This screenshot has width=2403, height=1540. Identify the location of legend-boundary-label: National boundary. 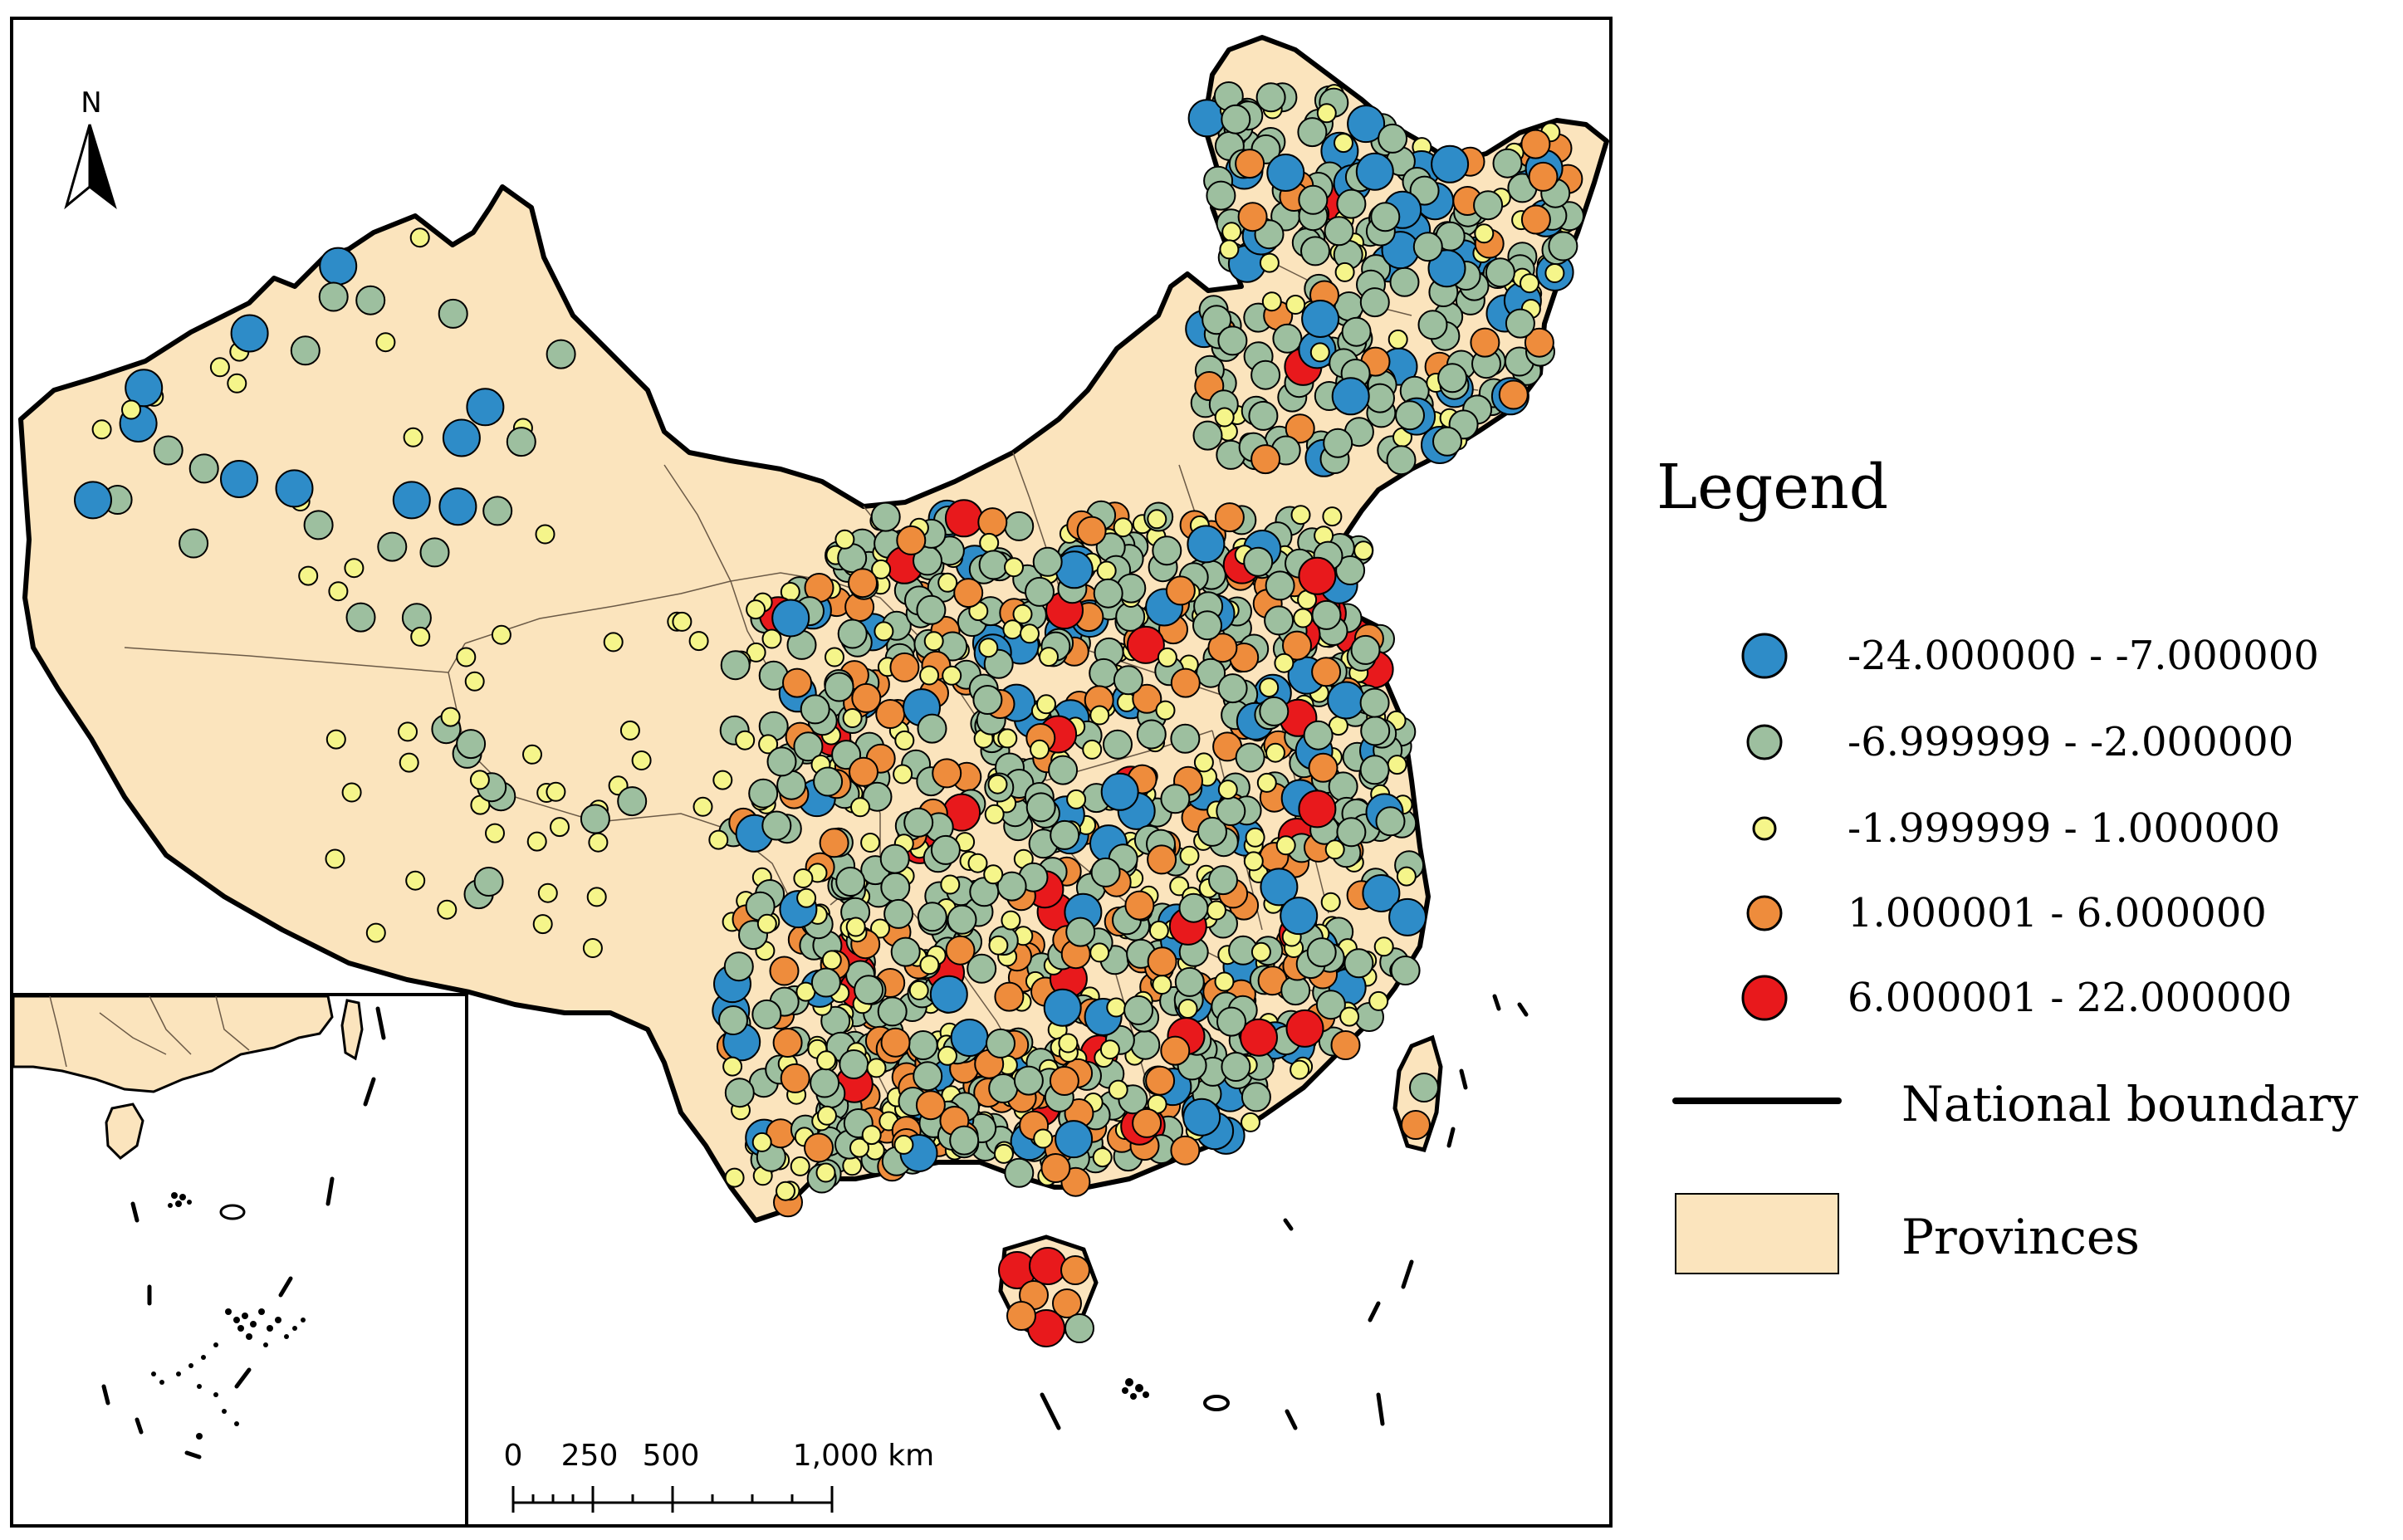
(2129, 1104).